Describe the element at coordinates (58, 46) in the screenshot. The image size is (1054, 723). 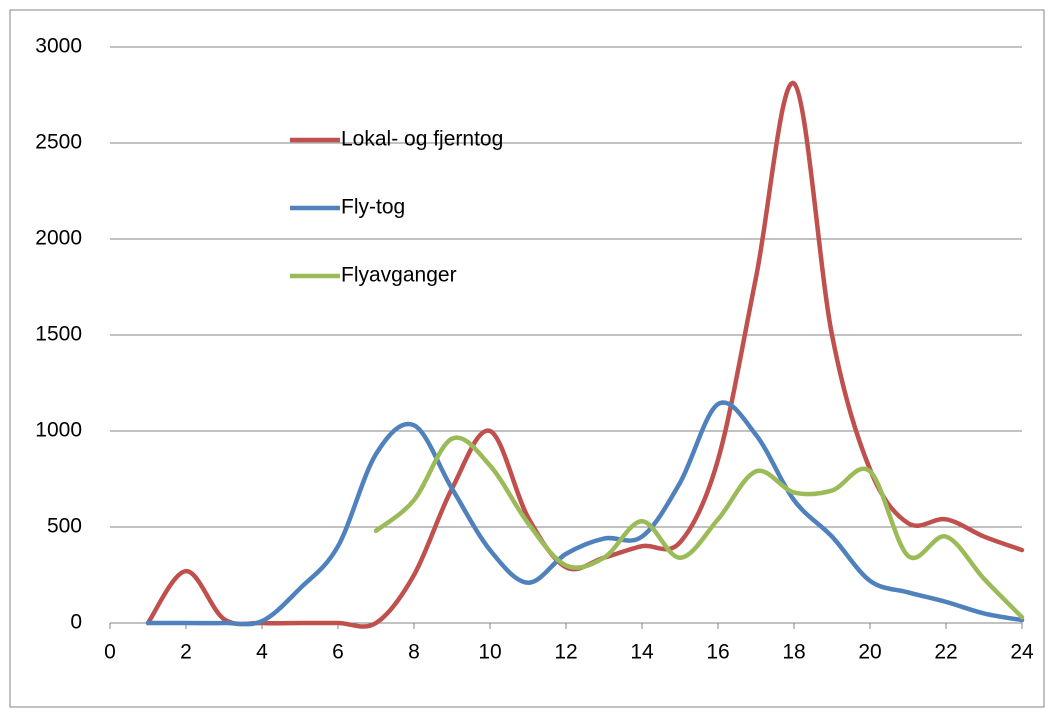
I see `y-tick-label: 3000` at that location.